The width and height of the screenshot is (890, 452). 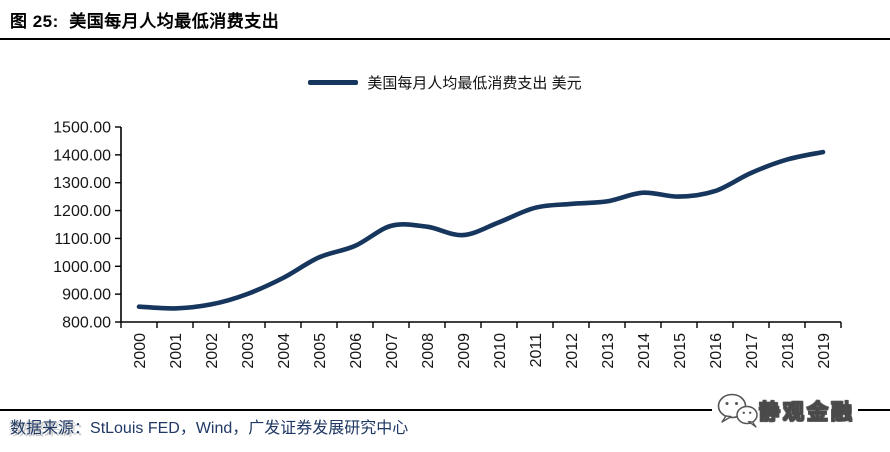 What do you see at coordinates (333, 82) in the screenshot?
I see `legend-line-swatch` at bounding box center [333, 82].